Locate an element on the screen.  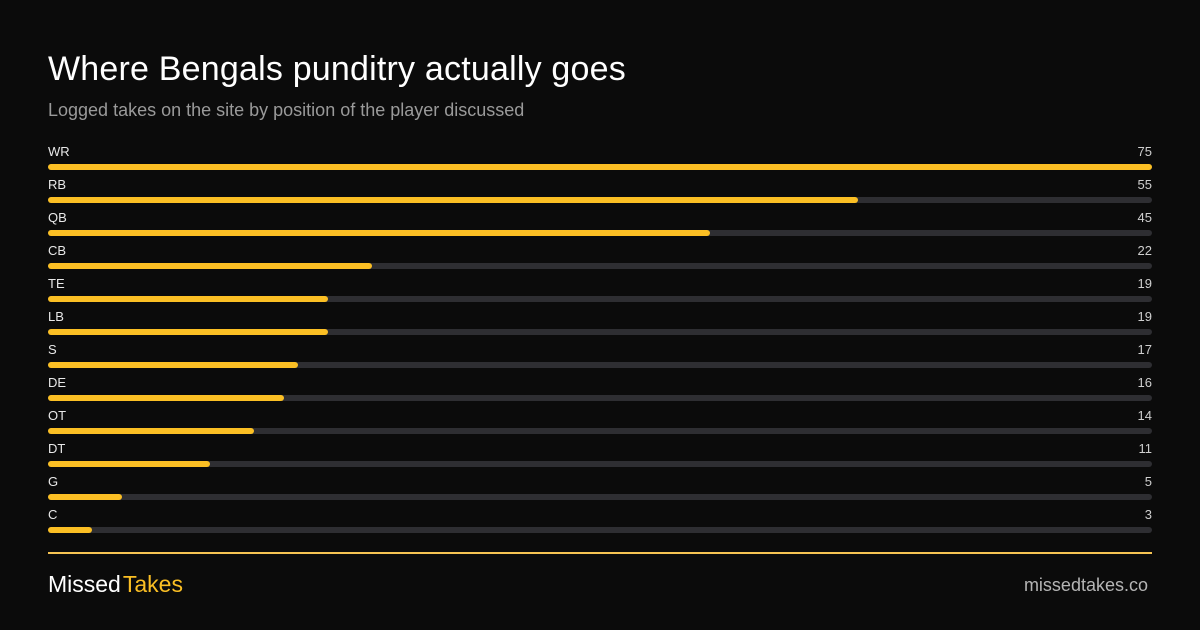
bar-value-label: 16 is located at coordinates (1144, 382).